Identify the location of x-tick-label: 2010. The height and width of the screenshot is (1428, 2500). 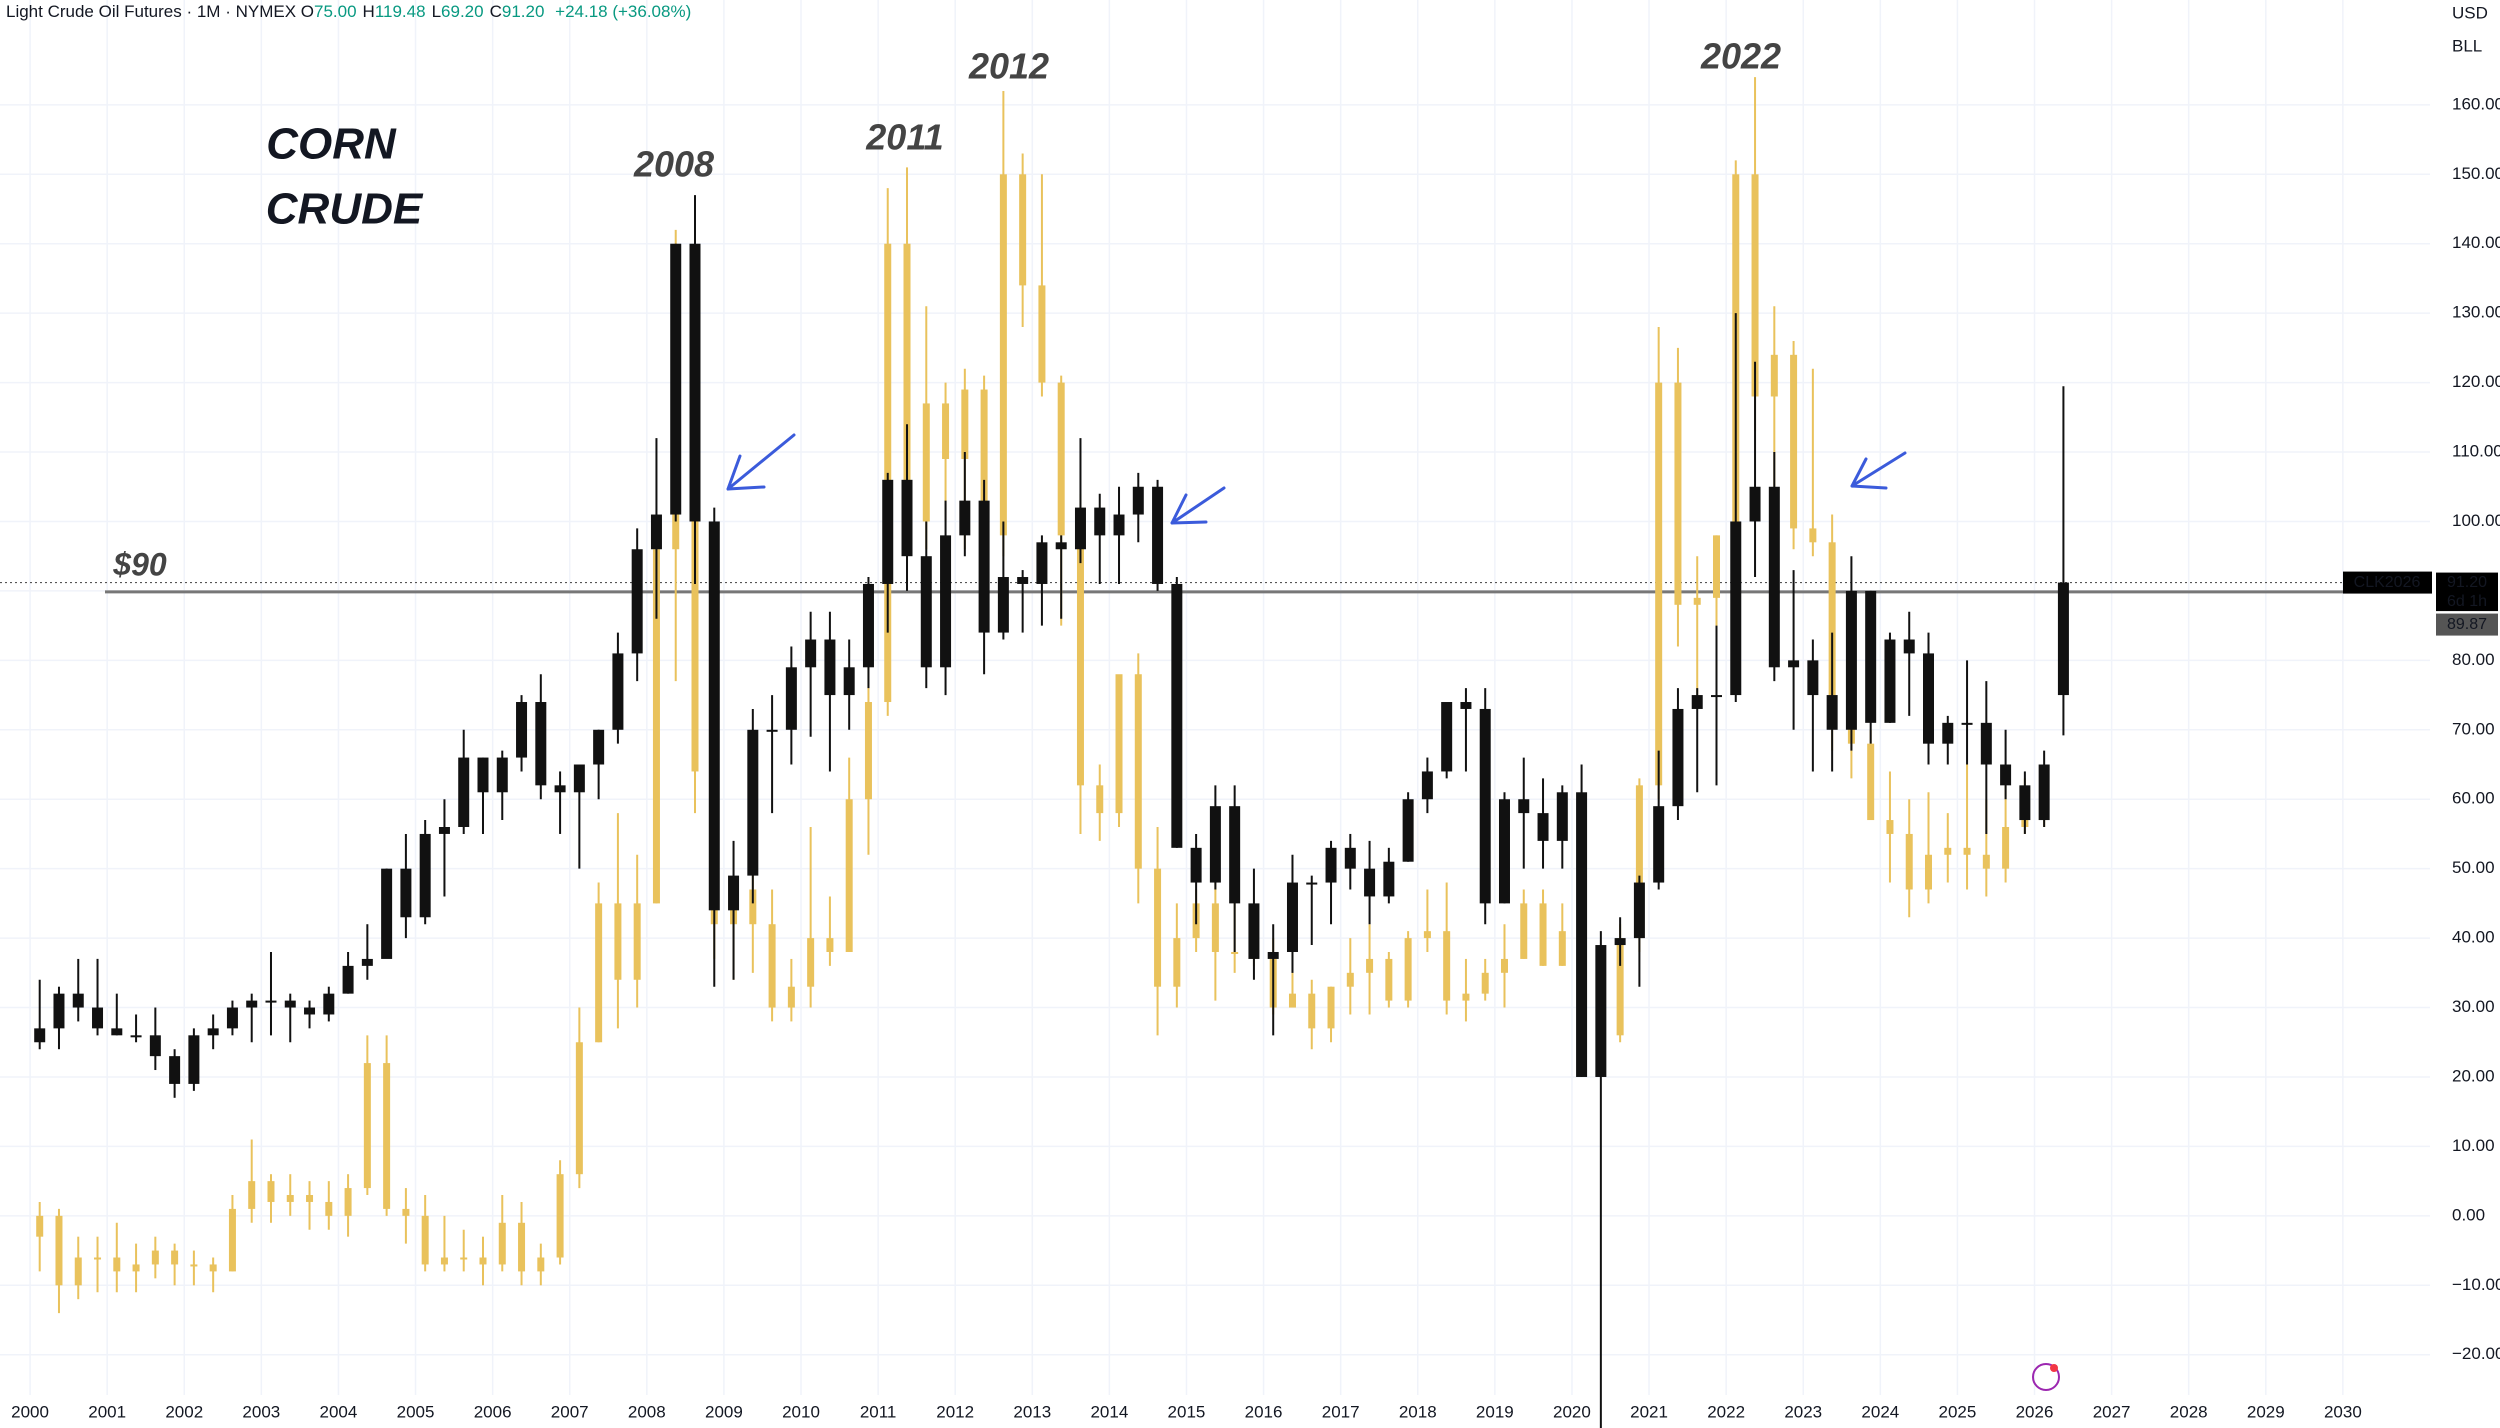
(801, 1411).